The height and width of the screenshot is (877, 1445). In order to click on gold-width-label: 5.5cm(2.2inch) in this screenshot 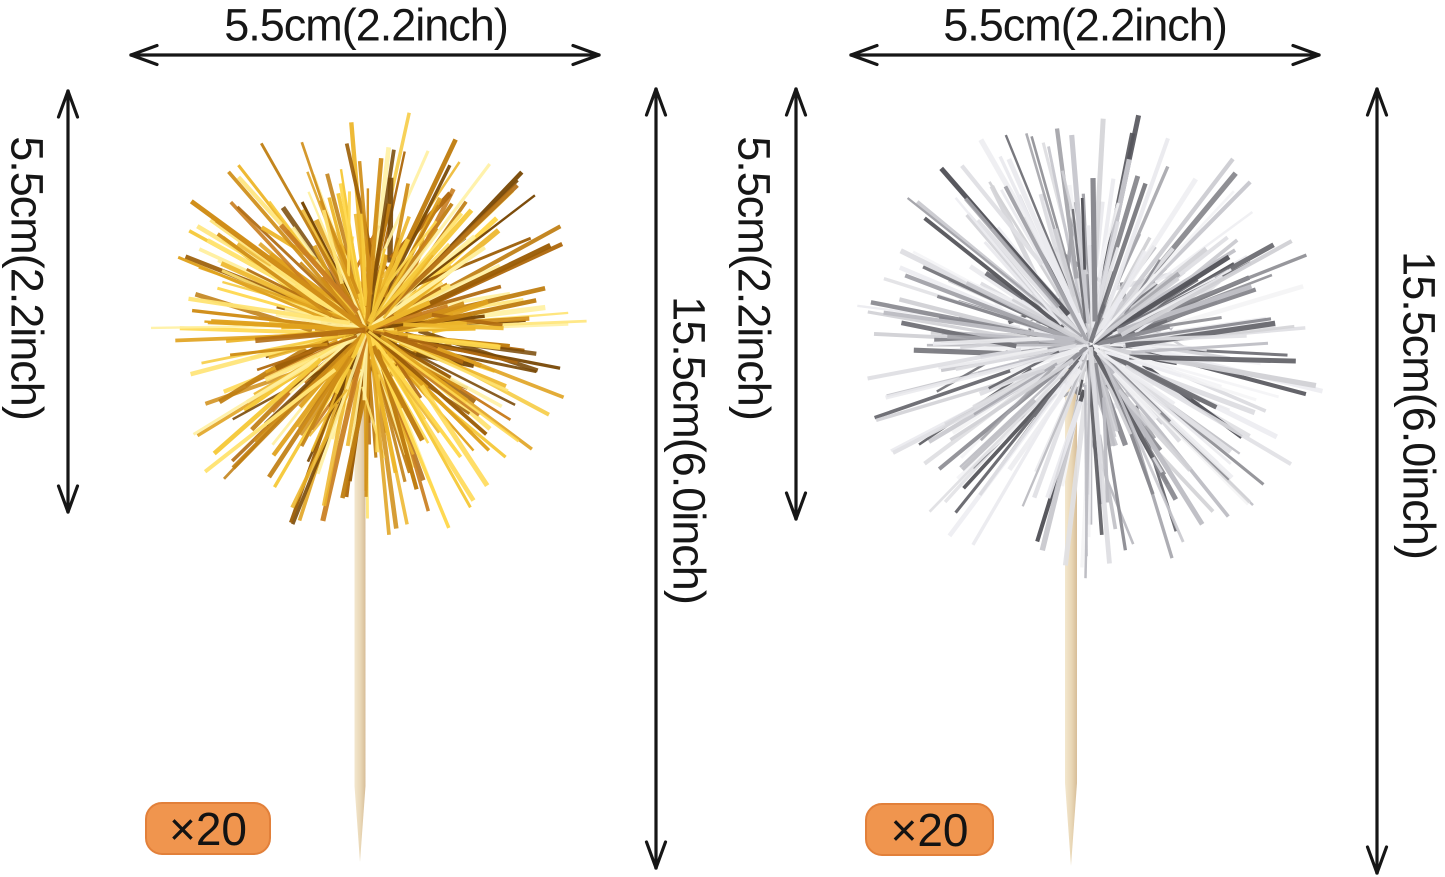, I will do `click(366, 25)`.